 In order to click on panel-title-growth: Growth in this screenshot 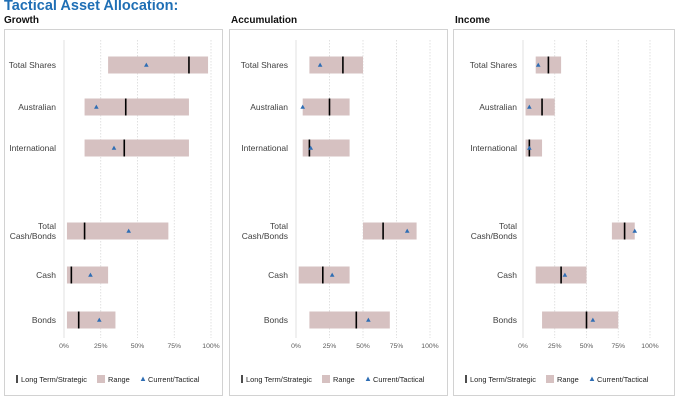, I will do `click(21, 20)`.